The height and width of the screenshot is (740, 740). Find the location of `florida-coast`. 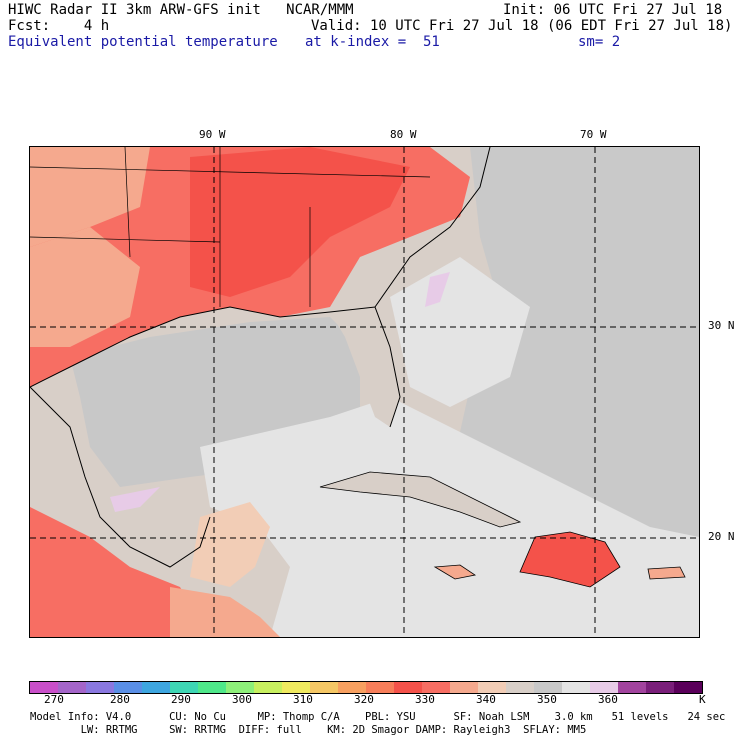

florida-coast is located at coordinates (365, 367).